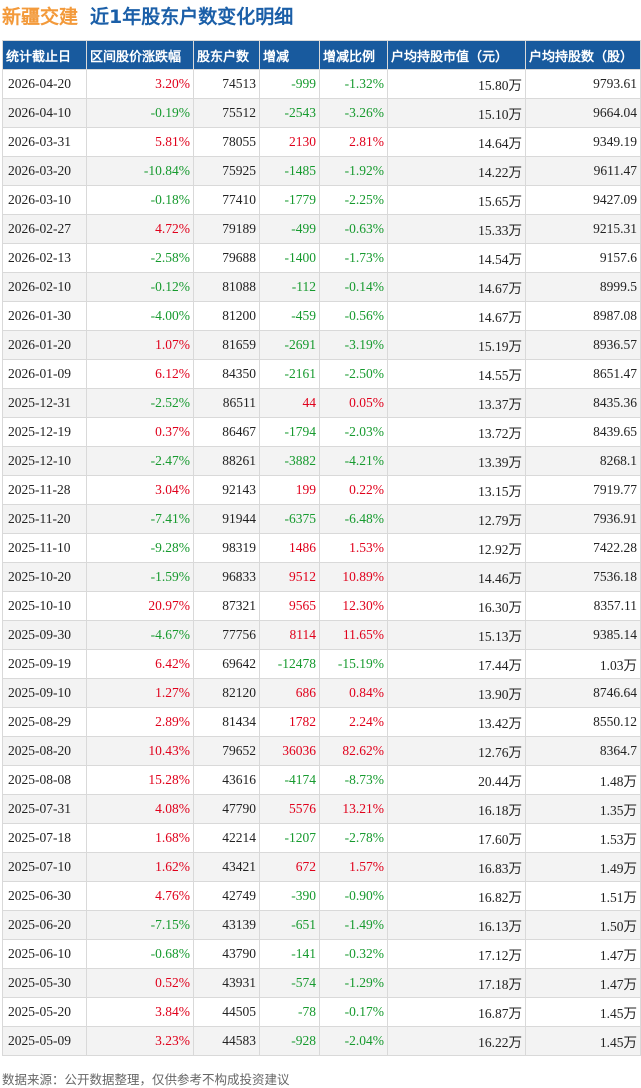  What do you see at coordinates (456, 345) in the screenshot?
I see `cell-avg-value: 15.19万` at bounding box center [456, 345].